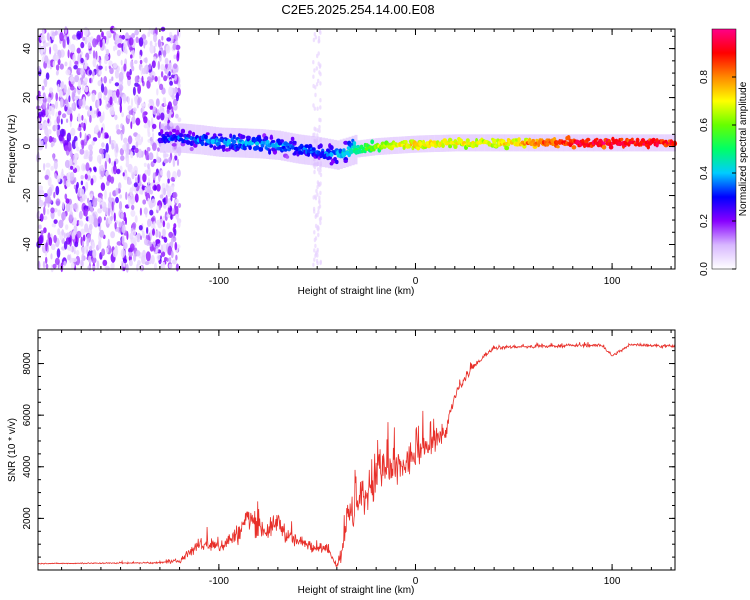  I want to click on snr-y-axis-label: SNR (10 * v/v), so click(12, 450).